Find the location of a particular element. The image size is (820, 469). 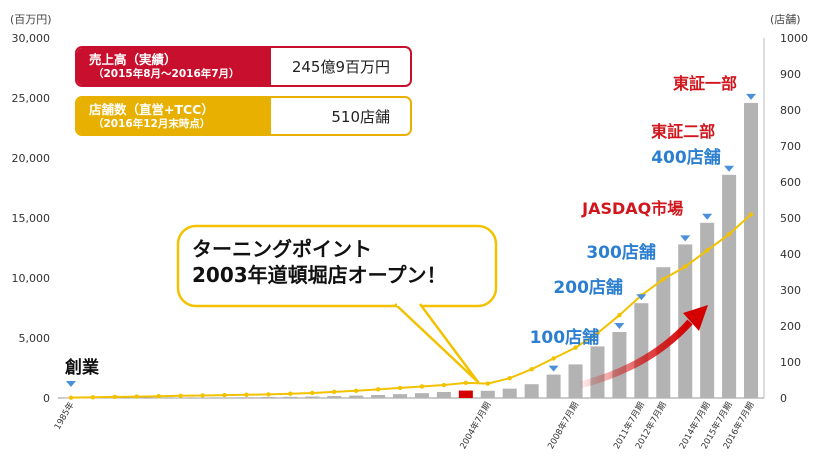

y2-tick-label: 200 is located at coordinates (790, 326).